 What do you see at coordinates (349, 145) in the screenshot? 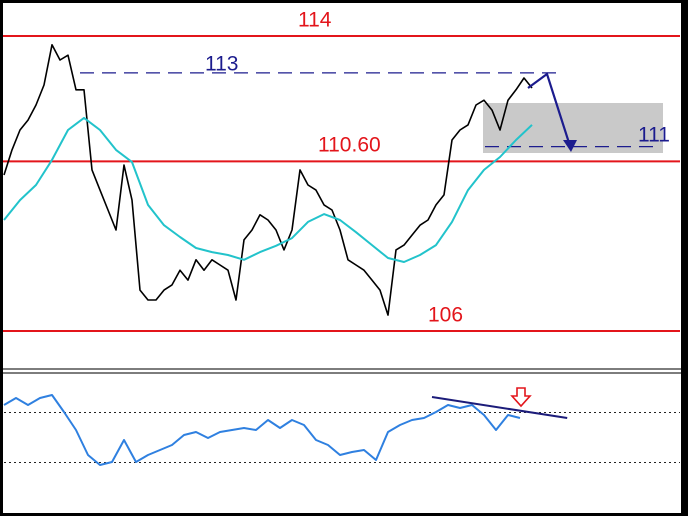
I see `level-label: 110.60` at bounding box center [349, 145].